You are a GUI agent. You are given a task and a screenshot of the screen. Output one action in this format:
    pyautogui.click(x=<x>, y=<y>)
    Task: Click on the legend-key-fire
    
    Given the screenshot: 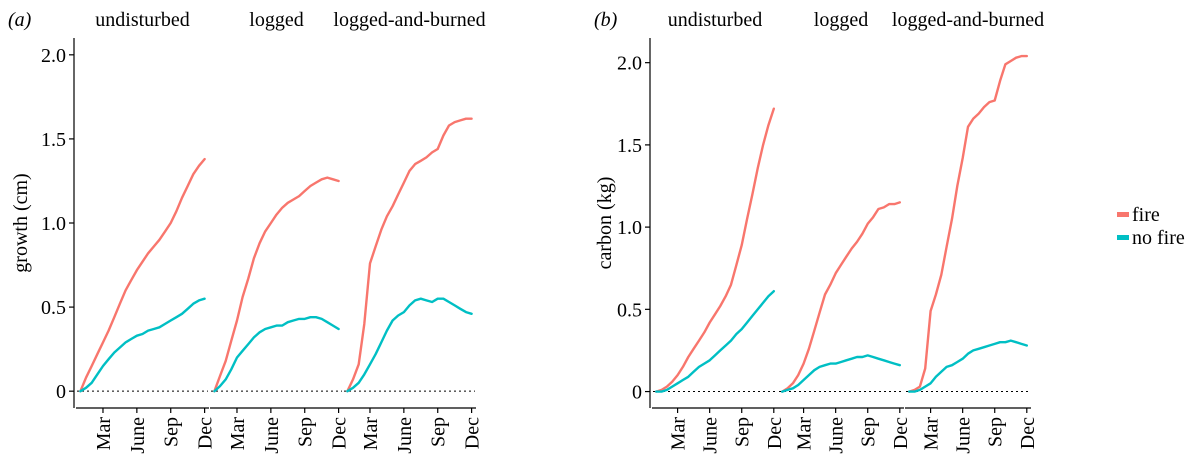 What is the action you would take?
    pyautogui.click(x=1123, y=214)
    